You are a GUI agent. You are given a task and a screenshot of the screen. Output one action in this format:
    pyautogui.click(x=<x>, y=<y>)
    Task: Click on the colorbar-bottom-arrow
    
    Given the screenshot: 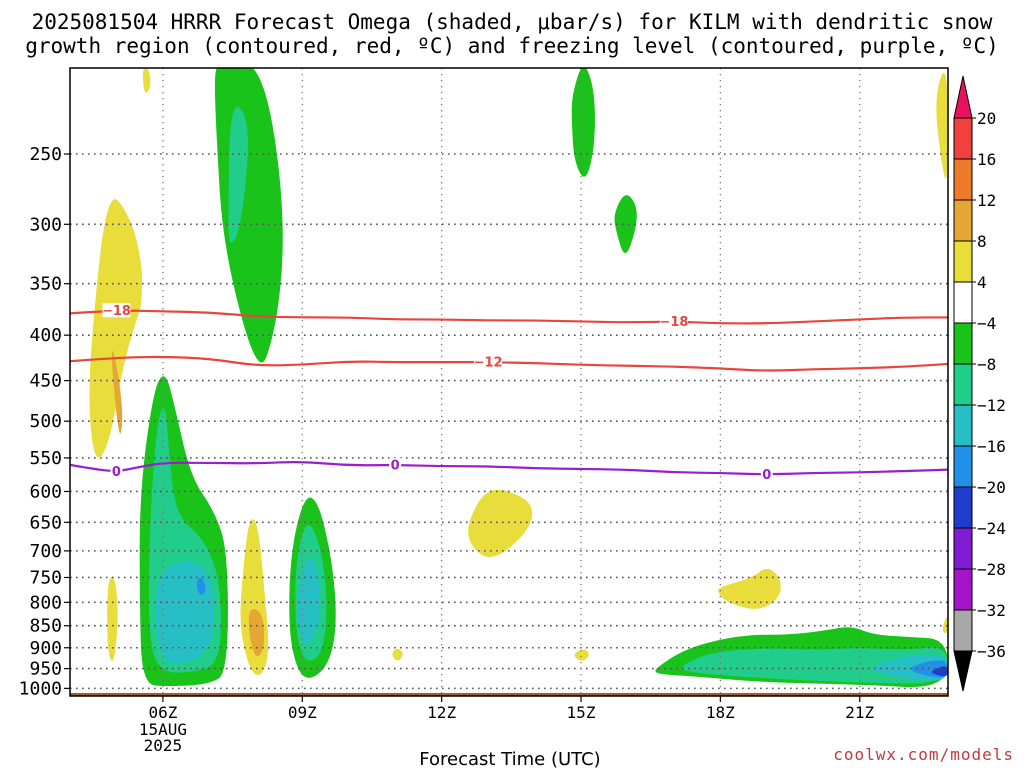 What is the action you would take?
    pyautogui.click(x=963, y=671)
    